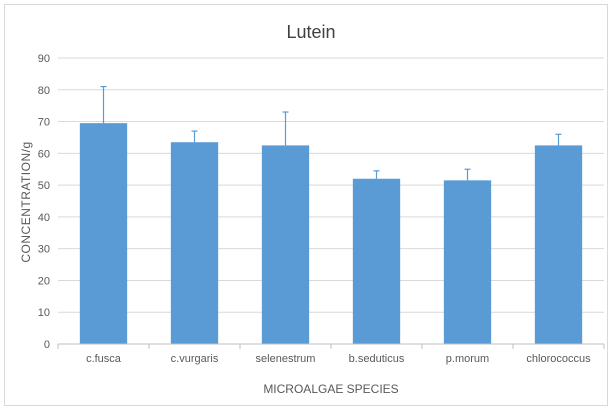  I want to click on chart-title: Lutein, so click(310, 32).